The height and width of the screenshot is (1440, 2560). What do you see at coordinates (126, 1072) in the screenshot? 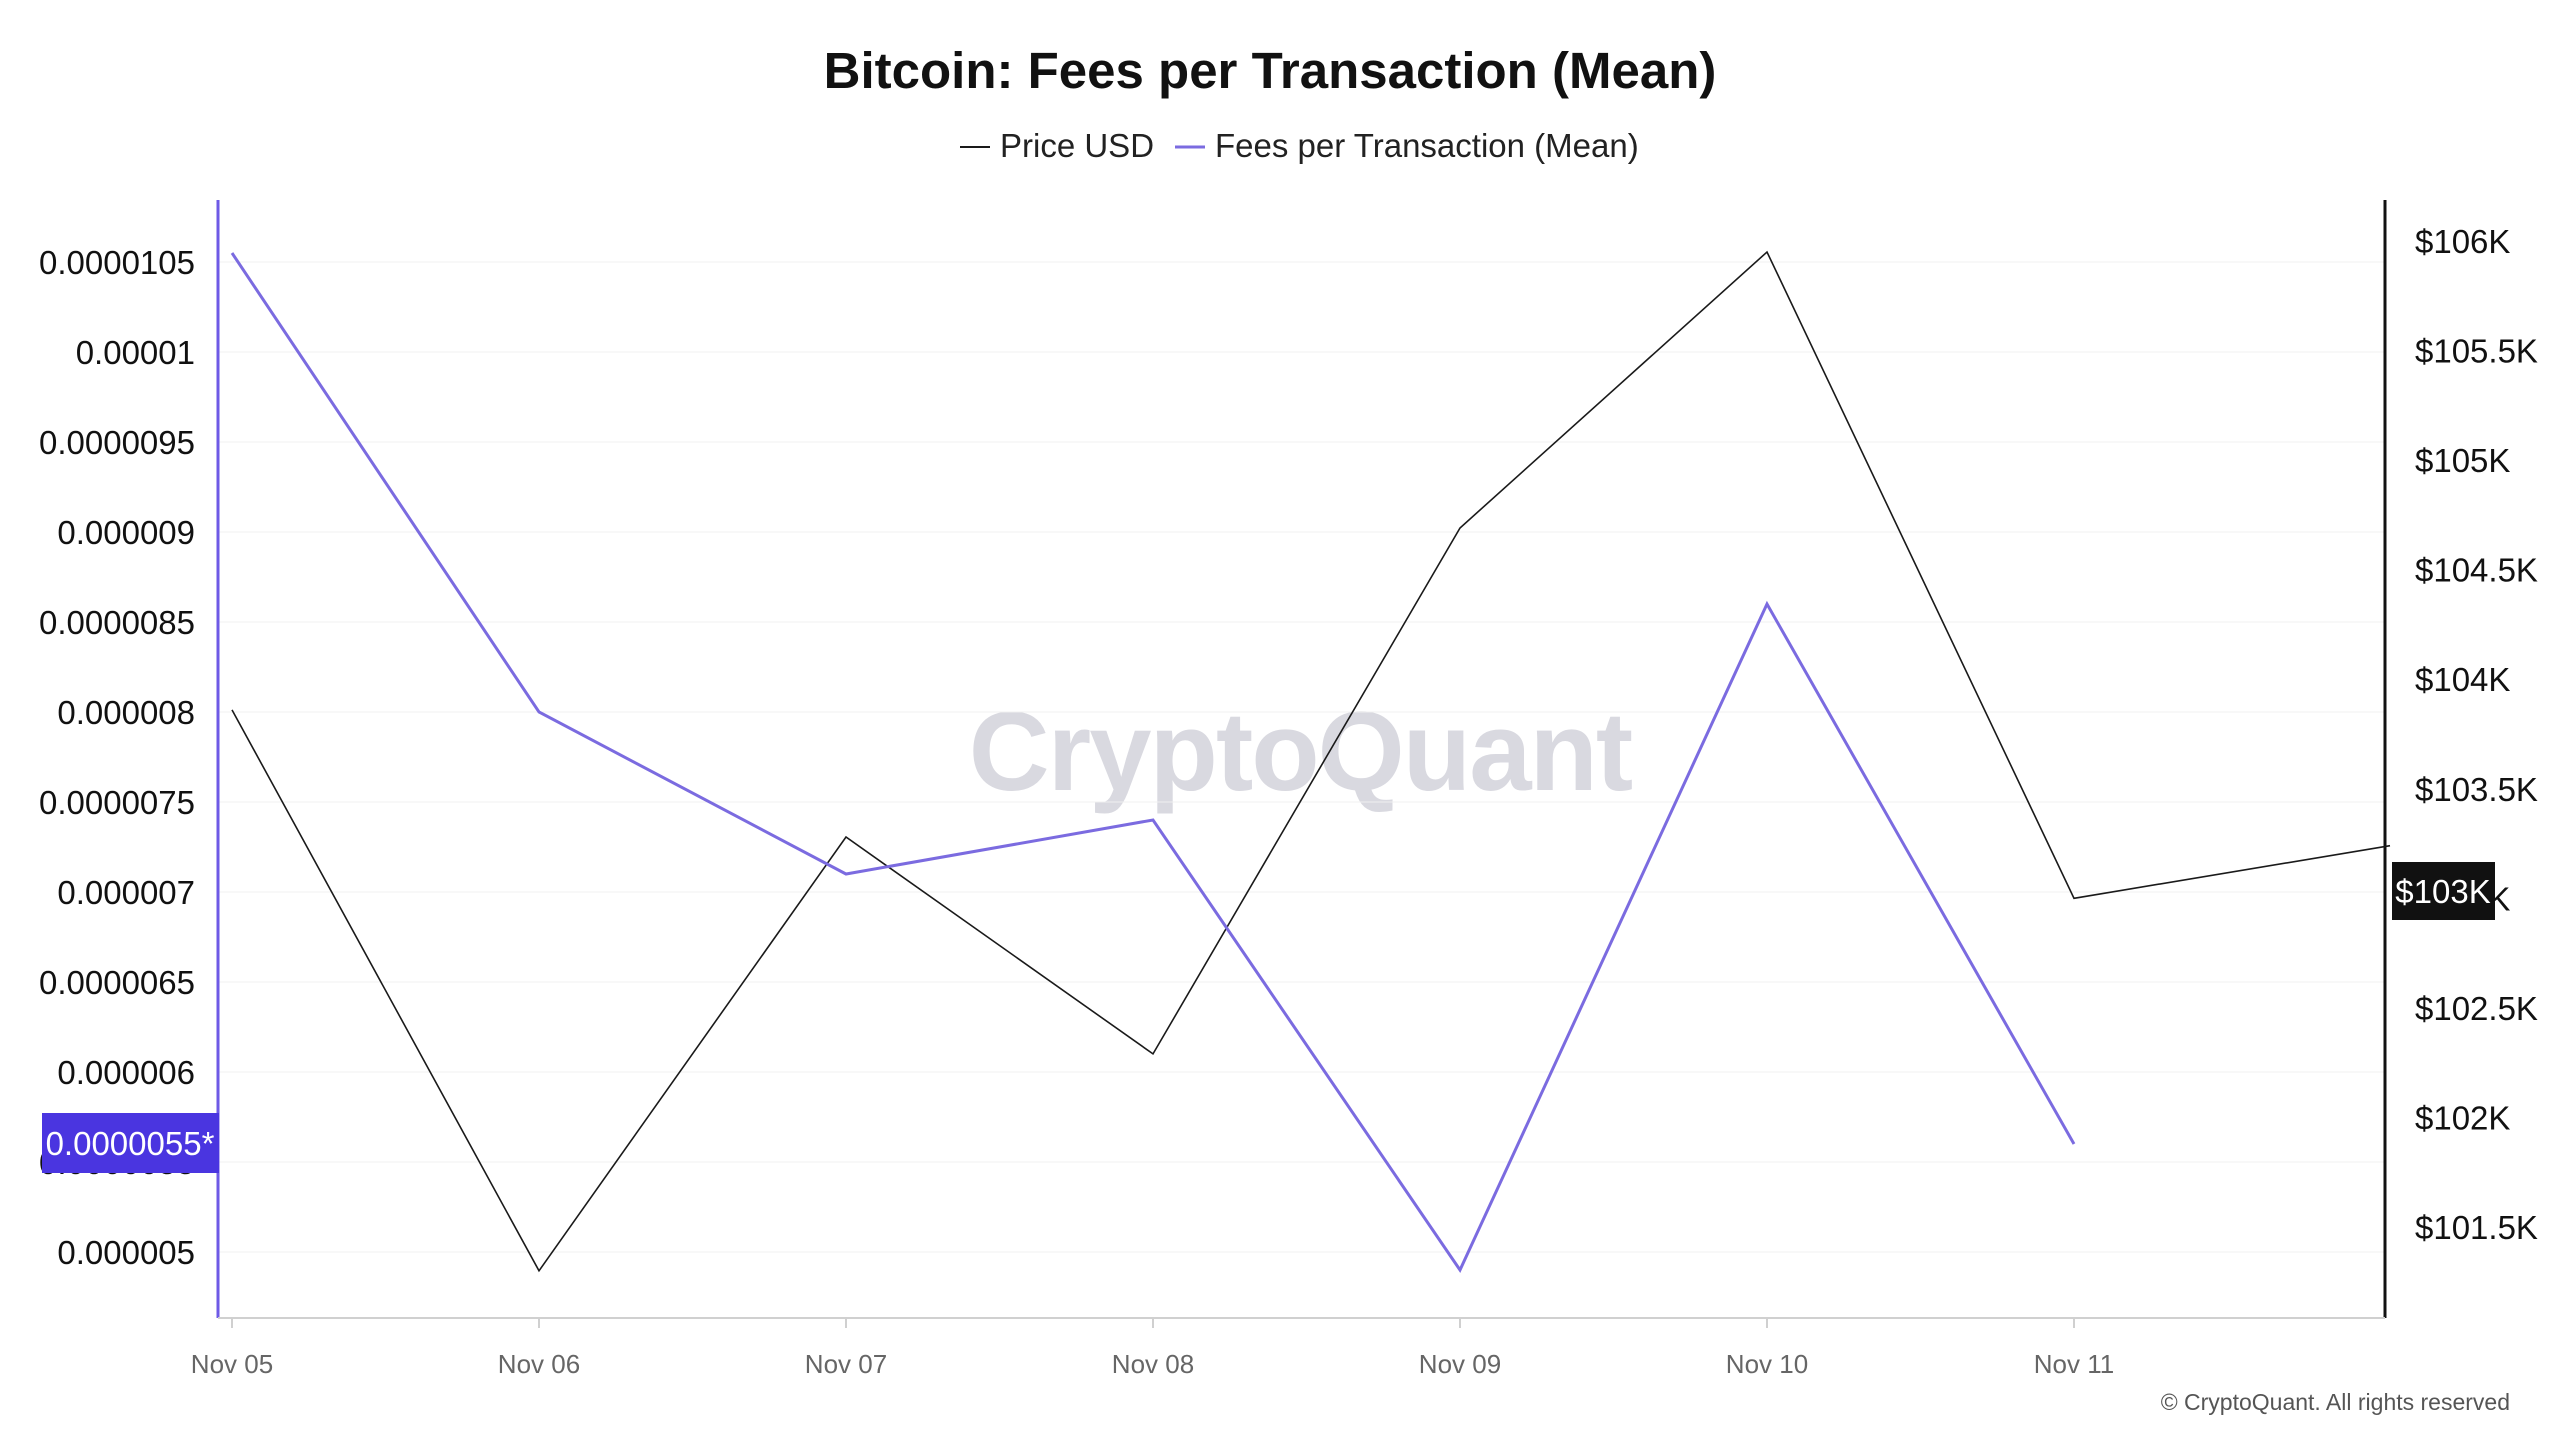
I see `left-tick-label: 0.000006` at bounding box center [126, 1072].